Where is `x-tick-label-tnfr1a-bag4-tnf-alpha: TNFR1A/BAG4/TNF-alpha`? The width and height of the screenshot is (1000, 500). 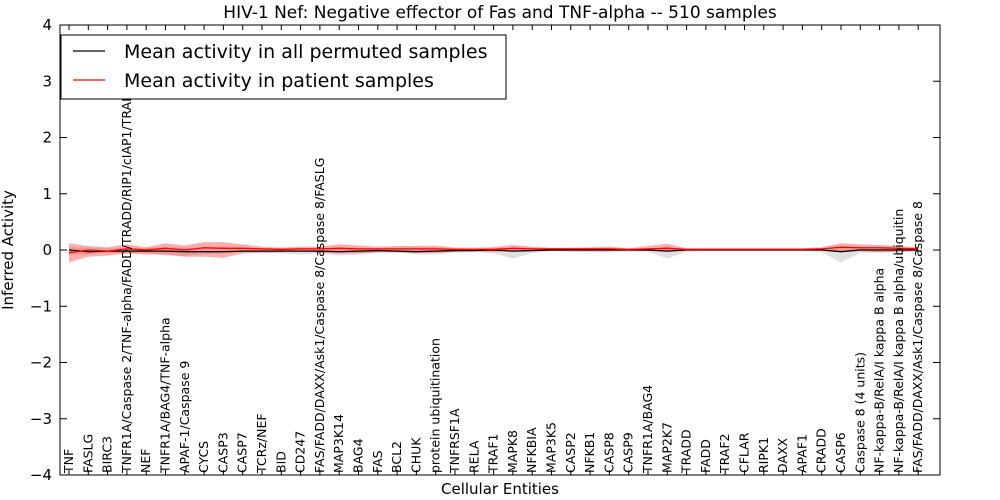 x-tick-label-tnfr1a-bag4-tnf-alpha: TNFR1A/BAG4/TNF-alpha is located at coordinates (165, 395).